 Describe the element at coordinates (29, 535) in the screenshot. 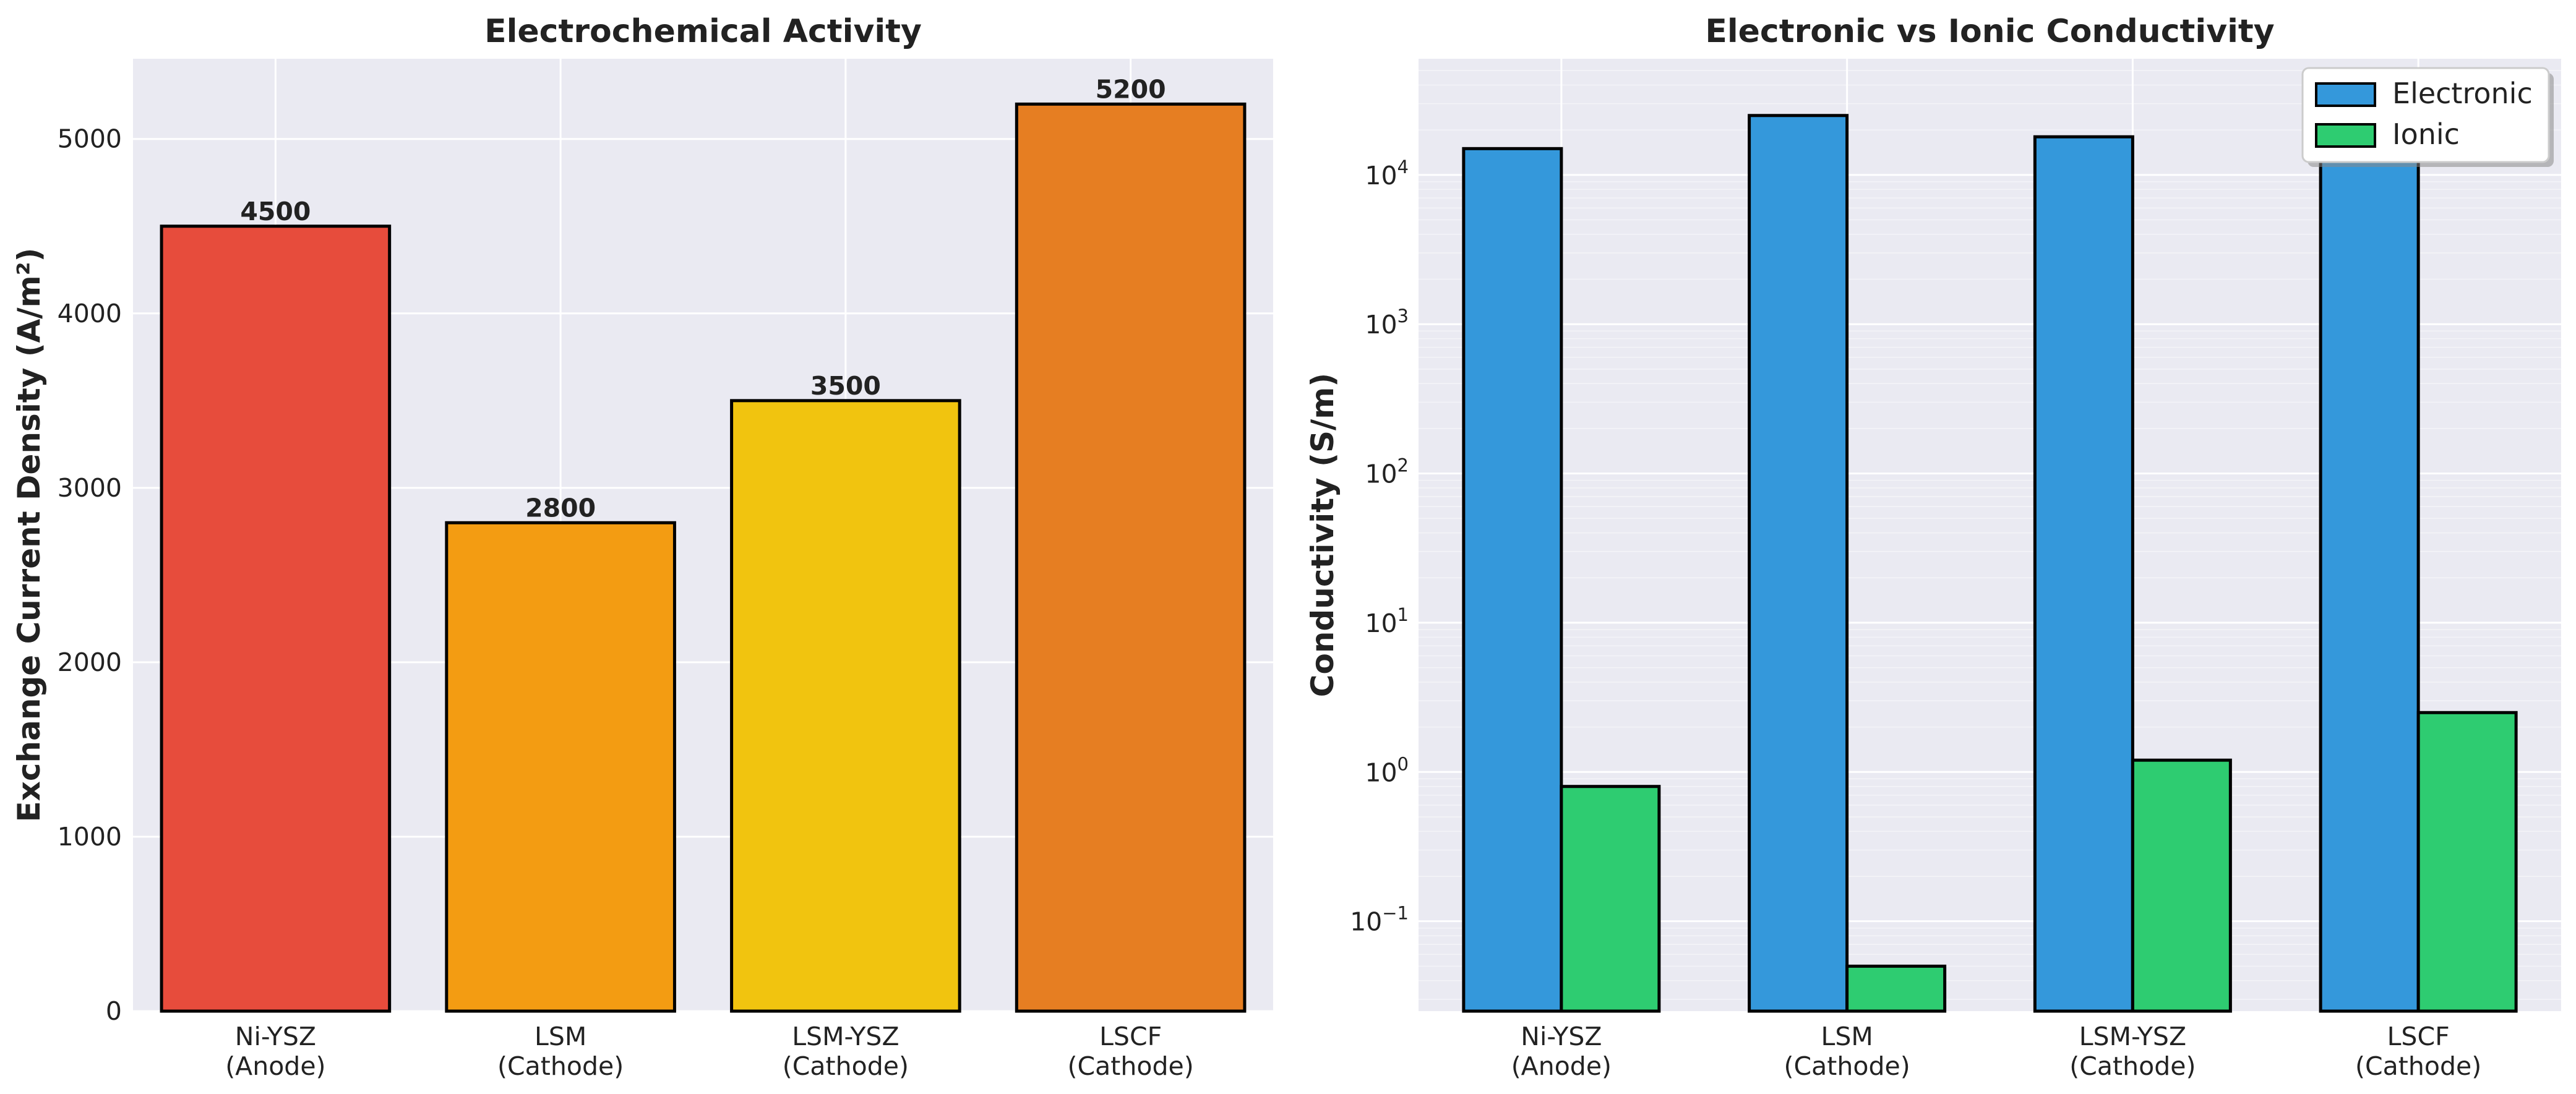

I see `y-axis-label: Exchange Current Density (A/m²)` at that location.